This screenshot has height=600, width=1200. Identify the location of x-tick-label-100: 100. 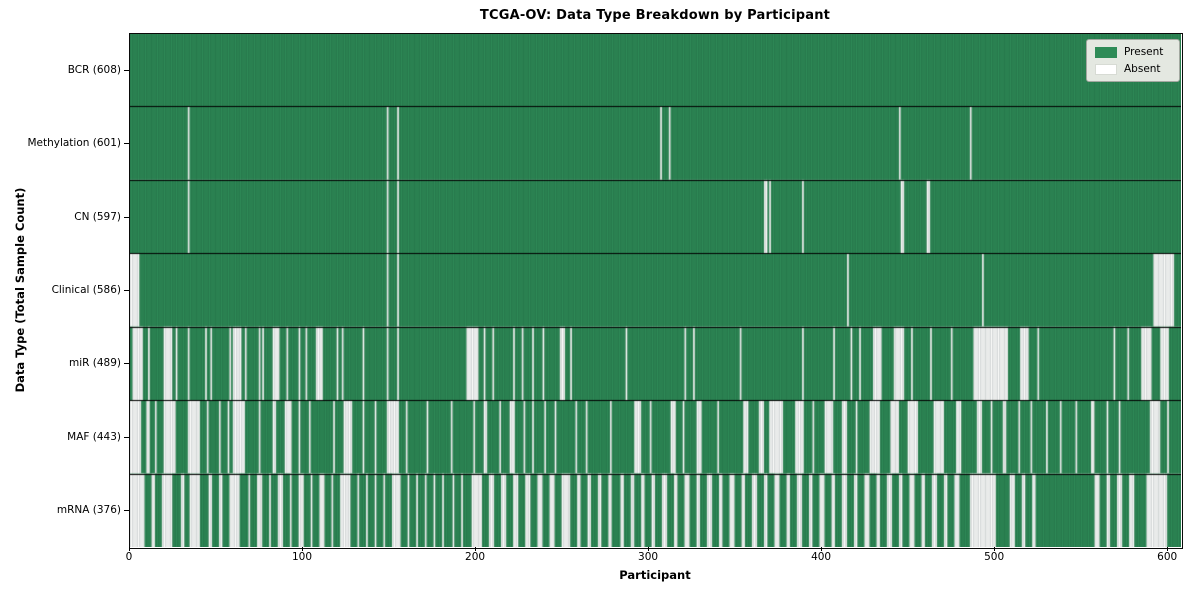
(302, 557).